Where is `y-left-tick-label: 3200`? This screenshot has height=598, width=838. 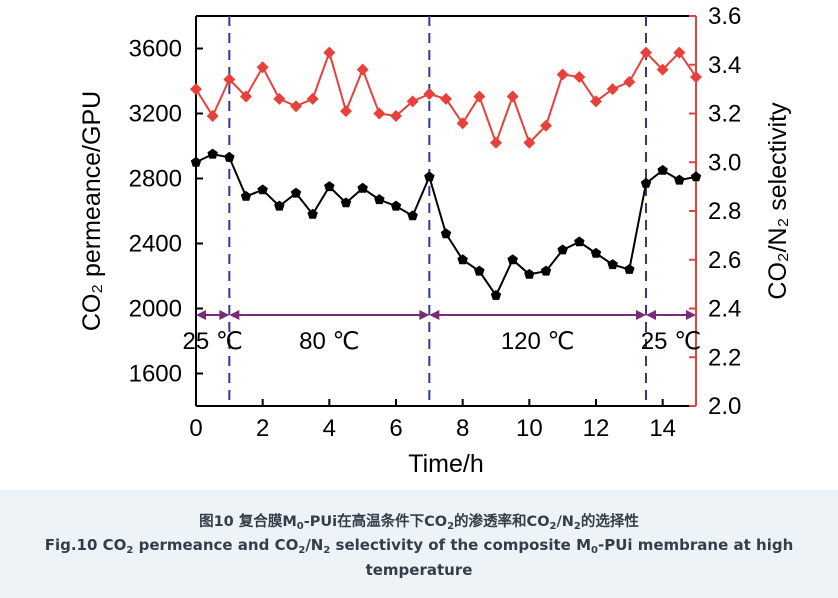 y-left-tick-label: 3200 is located at coordinates (155, 114).